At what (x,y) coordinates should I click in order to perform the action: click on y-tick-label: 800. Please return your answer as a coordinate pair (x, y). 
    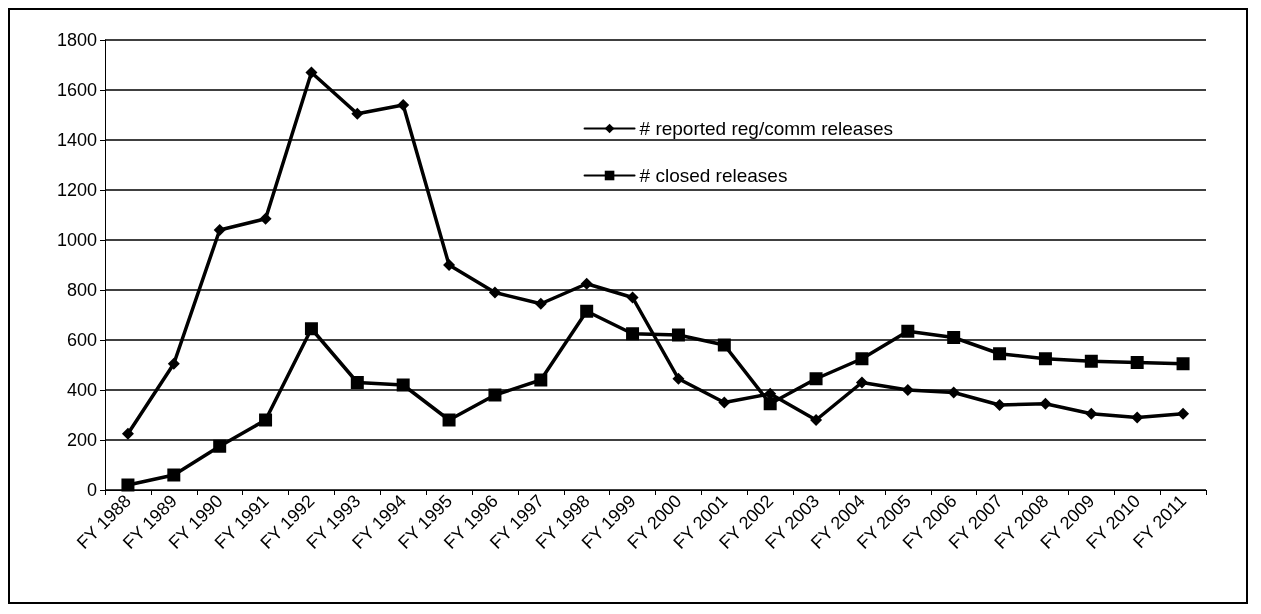
    Looking at the image, I should click on (81, 290).